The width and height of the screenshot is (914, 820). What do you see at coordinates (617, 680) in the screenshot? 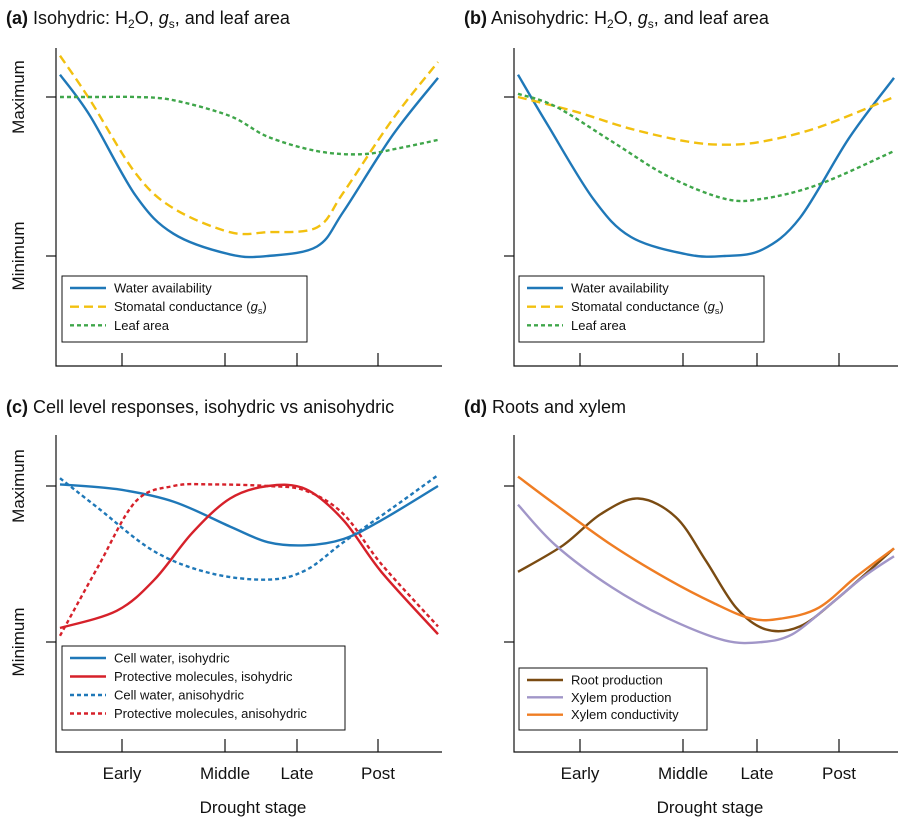
I see `panel-d-legend-label-0: Root production` at bounding box center [617, 680].